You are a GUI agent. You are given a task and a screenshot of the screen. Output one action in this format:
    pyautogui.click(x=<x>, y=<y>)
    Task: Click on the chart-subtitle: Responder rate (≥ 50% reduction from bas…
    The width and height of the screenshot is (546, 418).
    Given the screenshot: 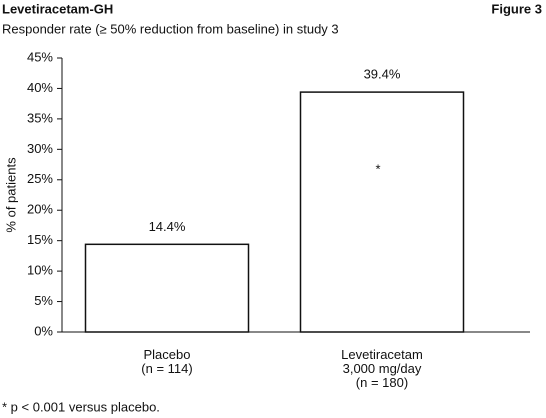 What is the action you would take?
    pyautogui.click(x=170, y=28)
    